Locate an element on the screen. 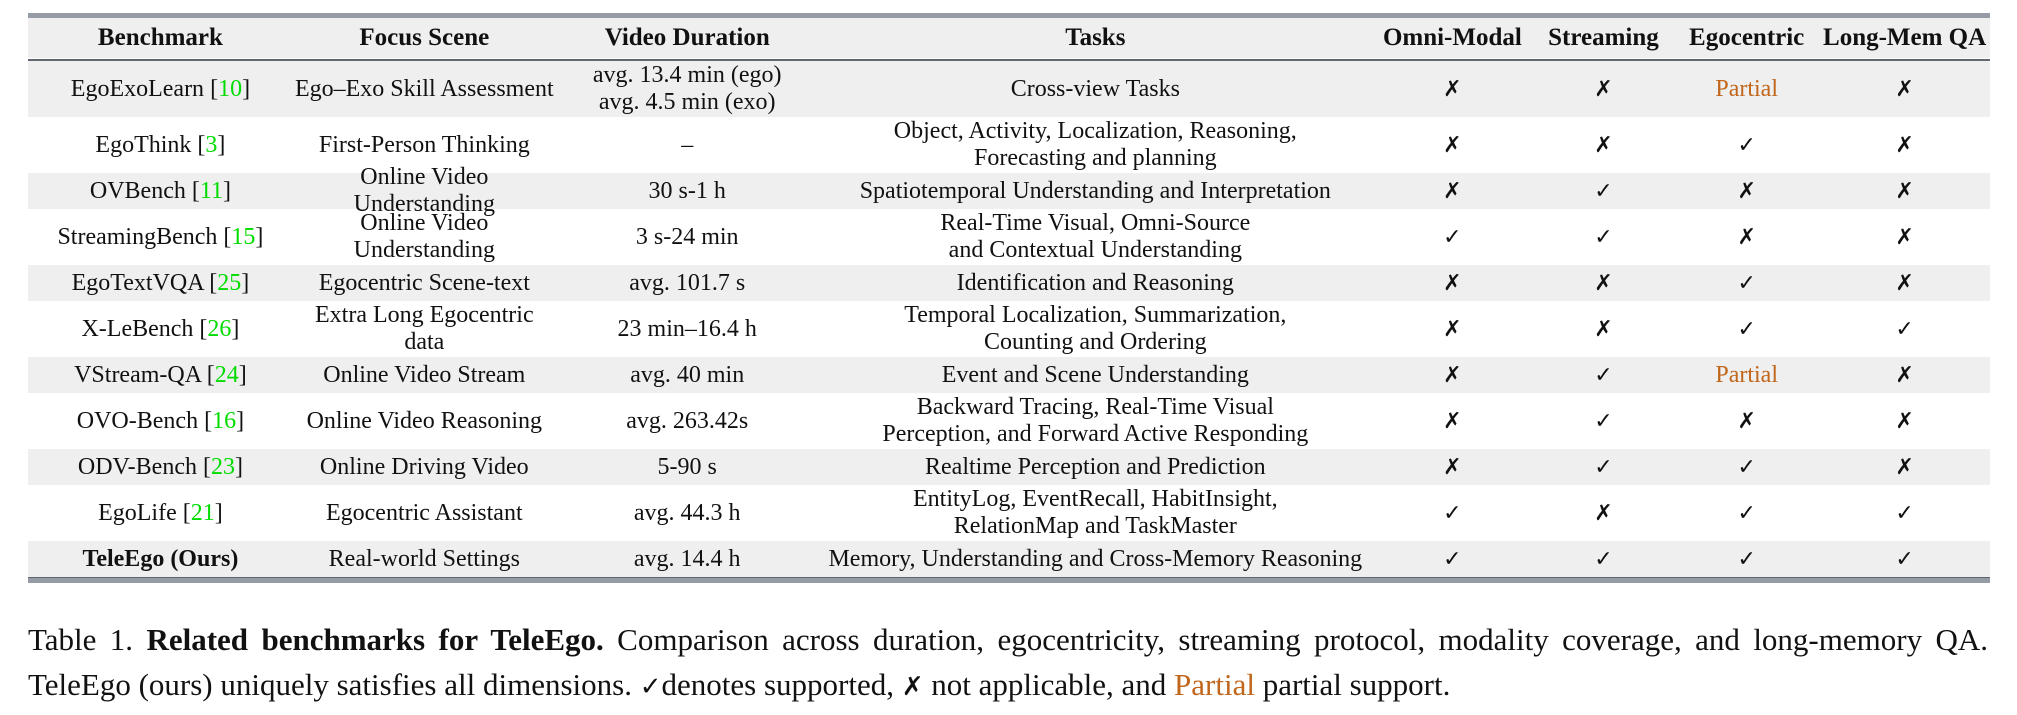 The width and height of the screenshot is (2017, 715). citation-link: 3 is located at coordinates (211, 144).